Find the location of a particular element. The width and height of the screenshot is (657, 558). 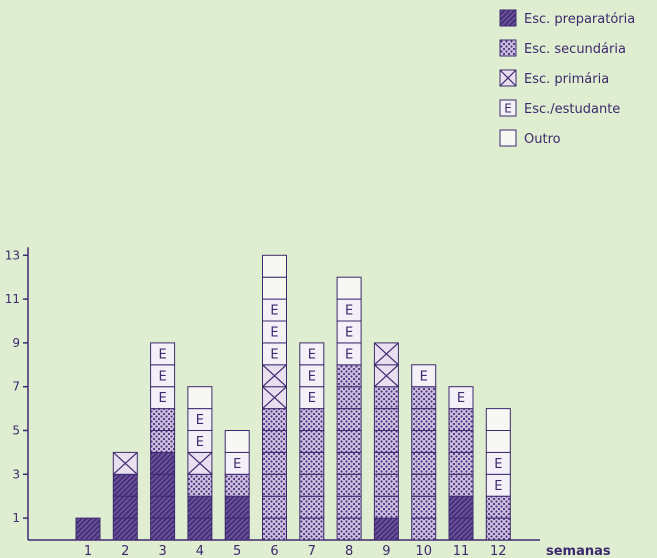

x-tick-label: 5 is located at coordinates (237, 551).